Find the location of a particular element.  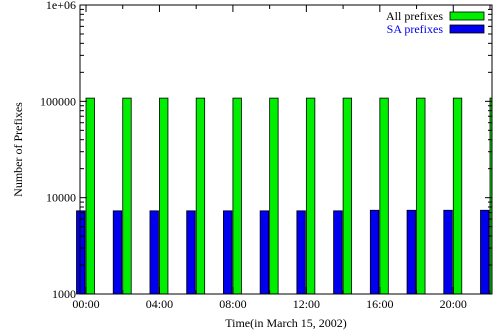

x-tick-label: 16:00 is located at coordinates (379, 304).